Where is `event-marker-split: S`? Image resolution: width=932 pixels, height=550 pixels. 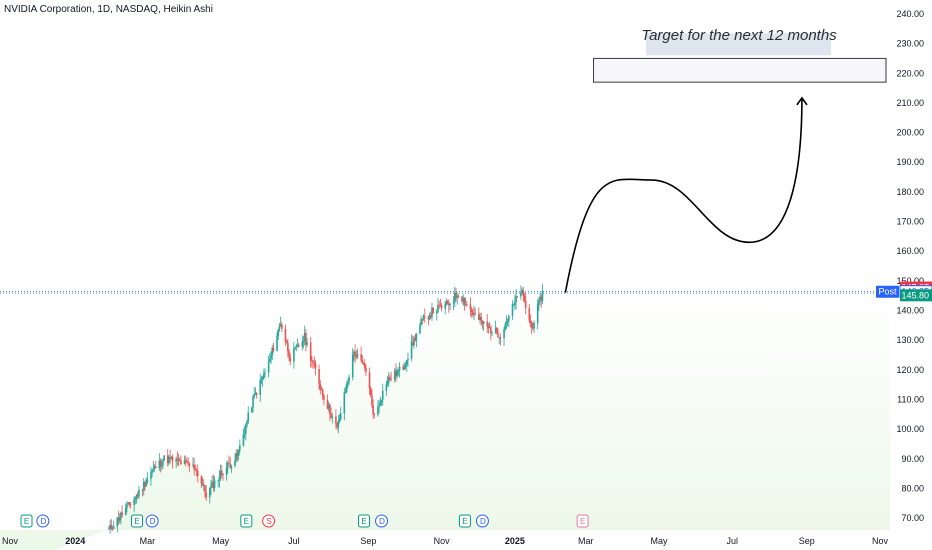 event-marker-split: S is located at coordinates (269, 521).